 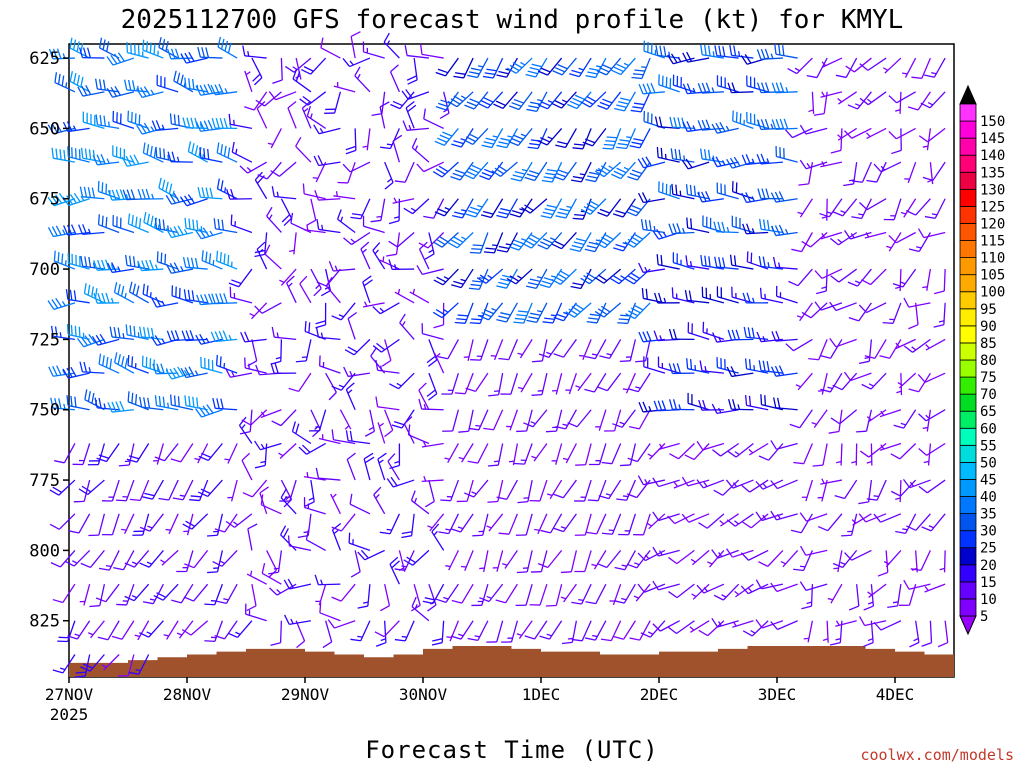 I want to click on x-tick-sublabel: 2025, so click(x=69, y=714).